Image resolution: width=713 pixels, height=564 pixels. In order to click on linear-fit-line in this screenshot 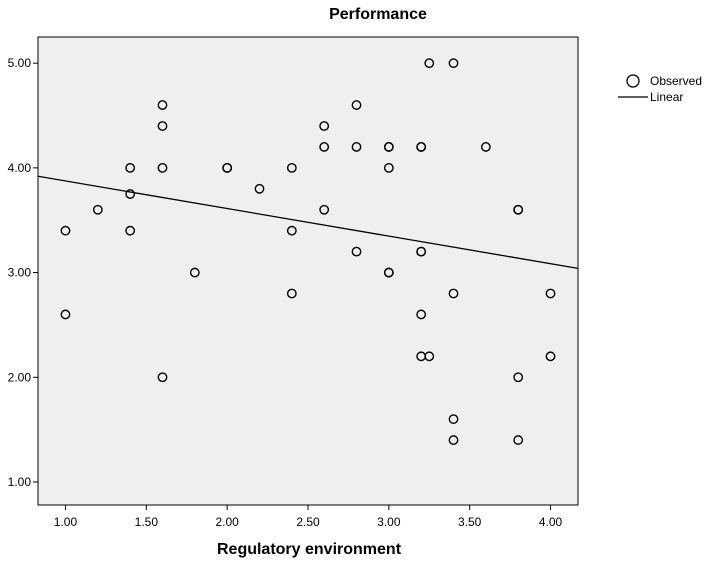, I will do `click(308, 222)`.